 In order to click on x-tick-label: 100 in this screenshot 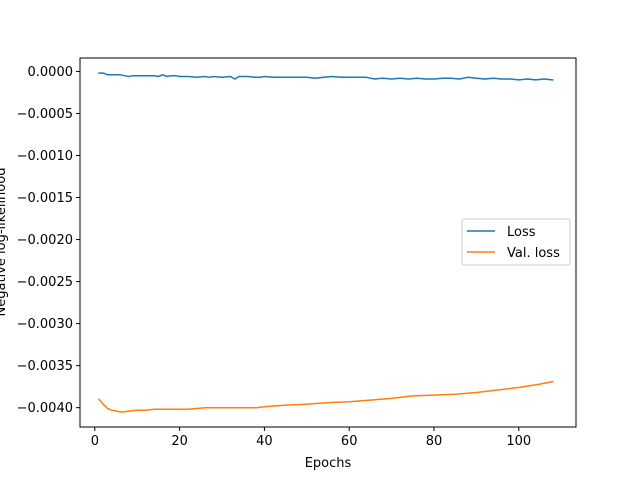, I will do `click(518, 441)`.